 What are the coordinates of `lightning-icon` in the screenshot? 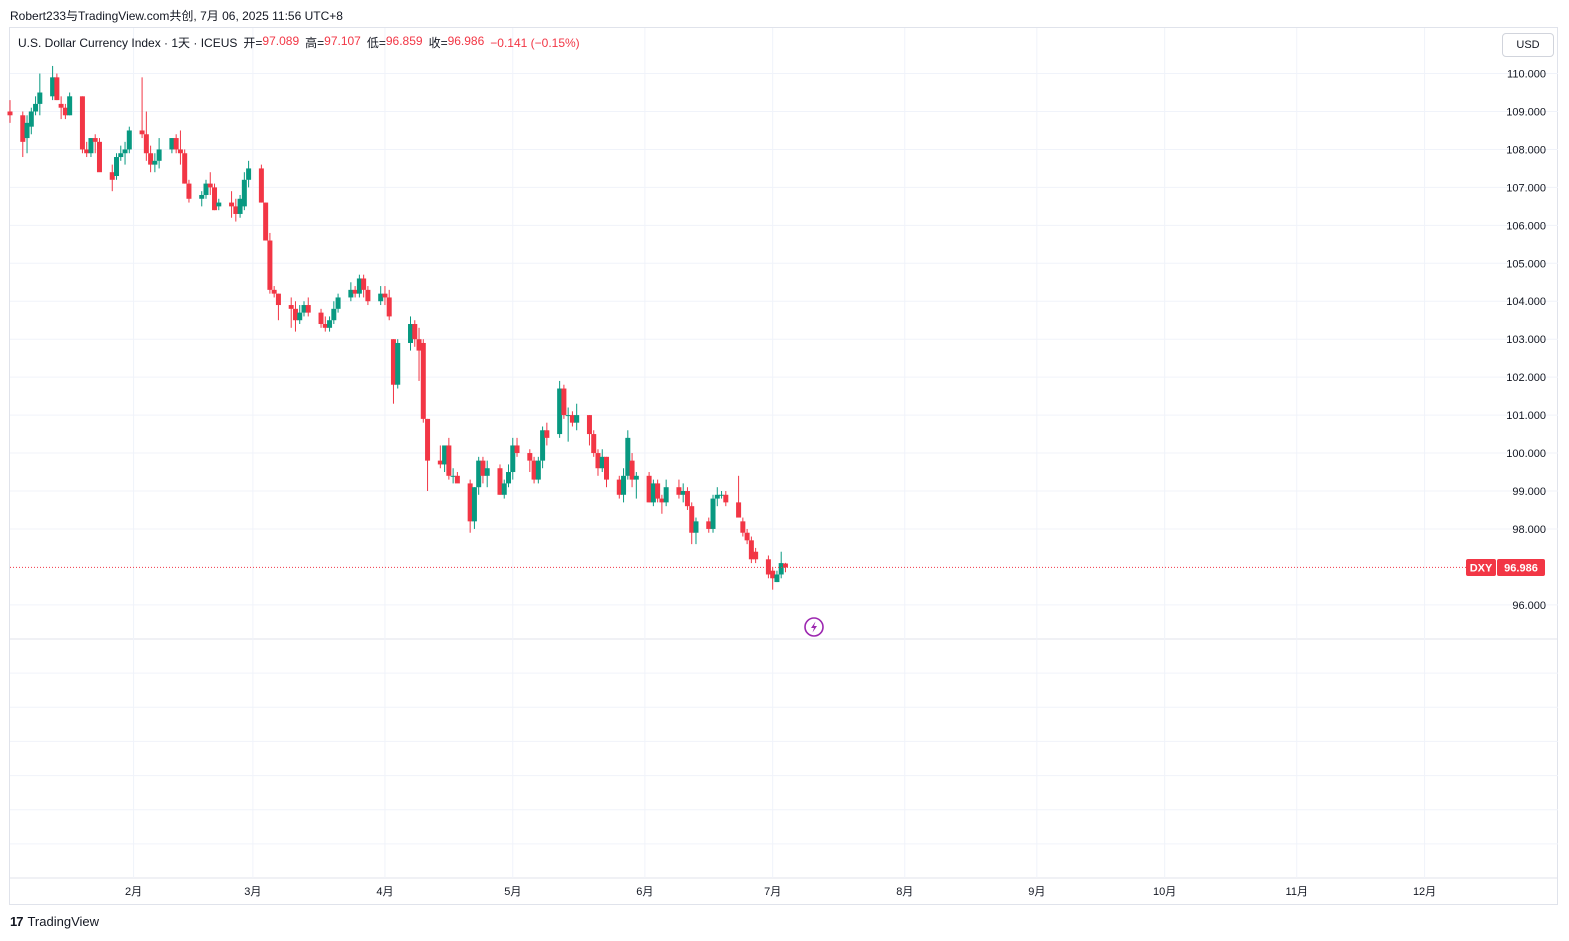 It's located at (814, 627).